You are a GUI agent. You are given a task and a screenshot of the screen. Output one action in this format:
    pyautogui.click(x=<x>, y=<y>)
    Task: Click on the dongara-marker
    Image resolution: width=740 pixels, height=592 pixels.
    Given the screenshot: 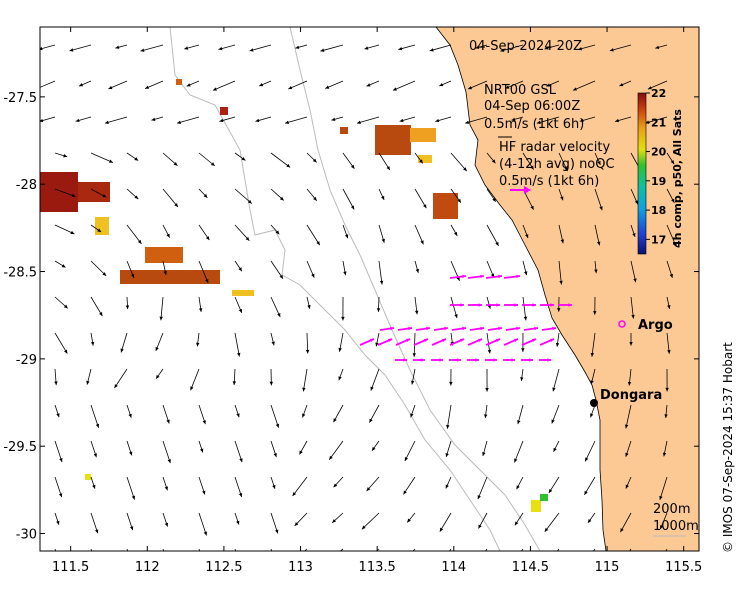 What is the action you would take?
    pyautogui.click(x=594, y=403)
    